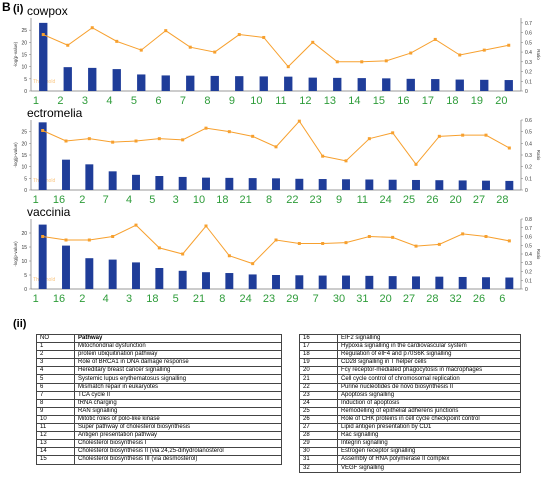 The height and width of the screenshot is (496, 550). Describe the element at coordinates (24, 168) in the screenshot. I see `y-tick-label: 10` at that location.